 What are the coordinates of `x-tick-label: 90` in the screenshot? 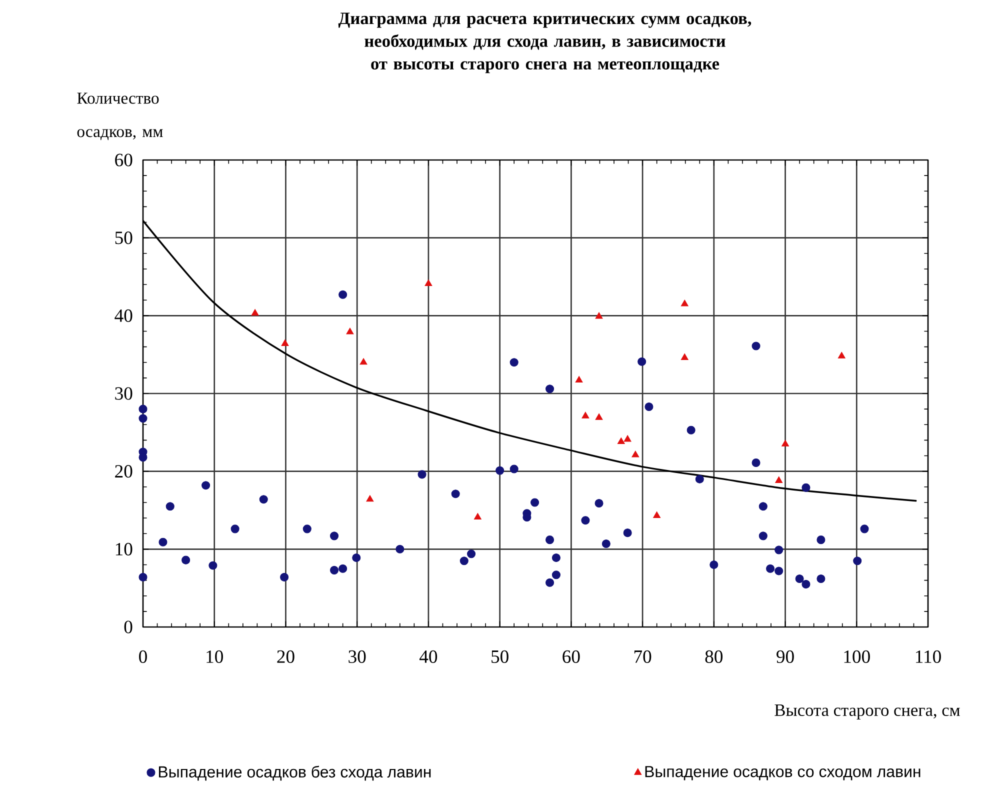 It's located at (785, 656).